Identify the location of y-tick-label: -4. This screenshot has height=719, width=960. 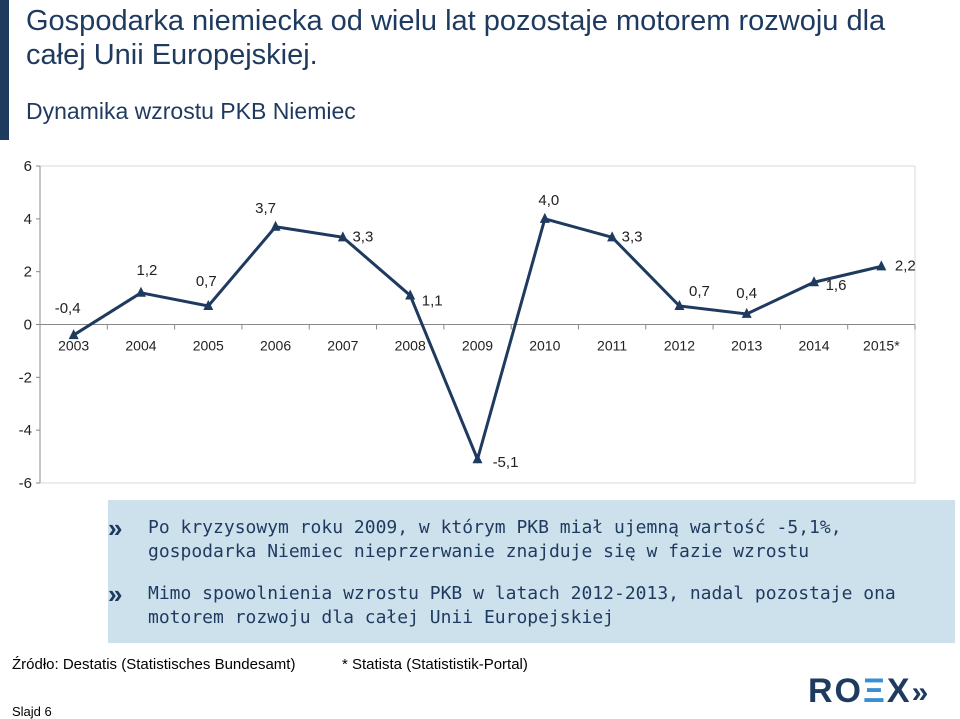
(25, 430).